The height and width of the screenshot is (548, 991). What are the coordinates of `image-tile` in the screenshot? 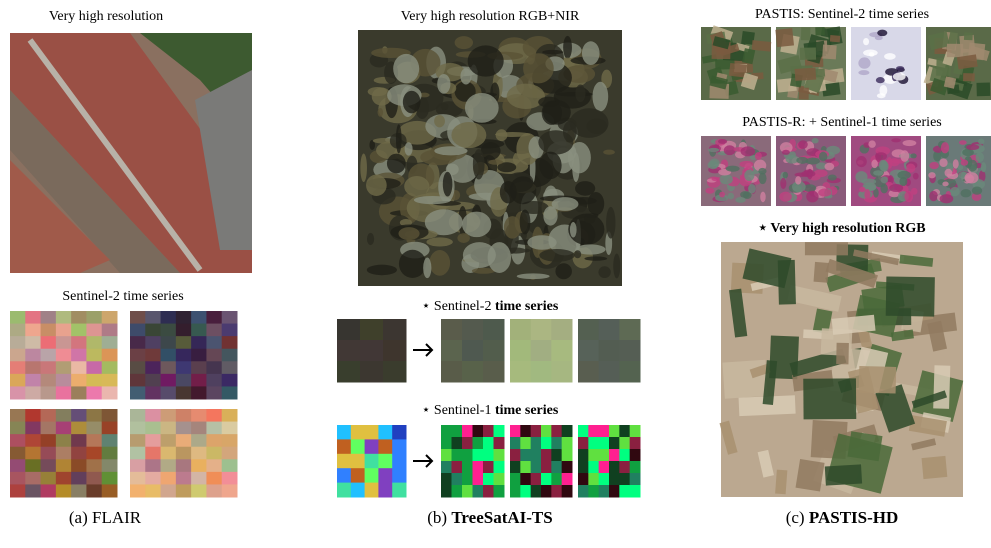 It's located at (541, 461).